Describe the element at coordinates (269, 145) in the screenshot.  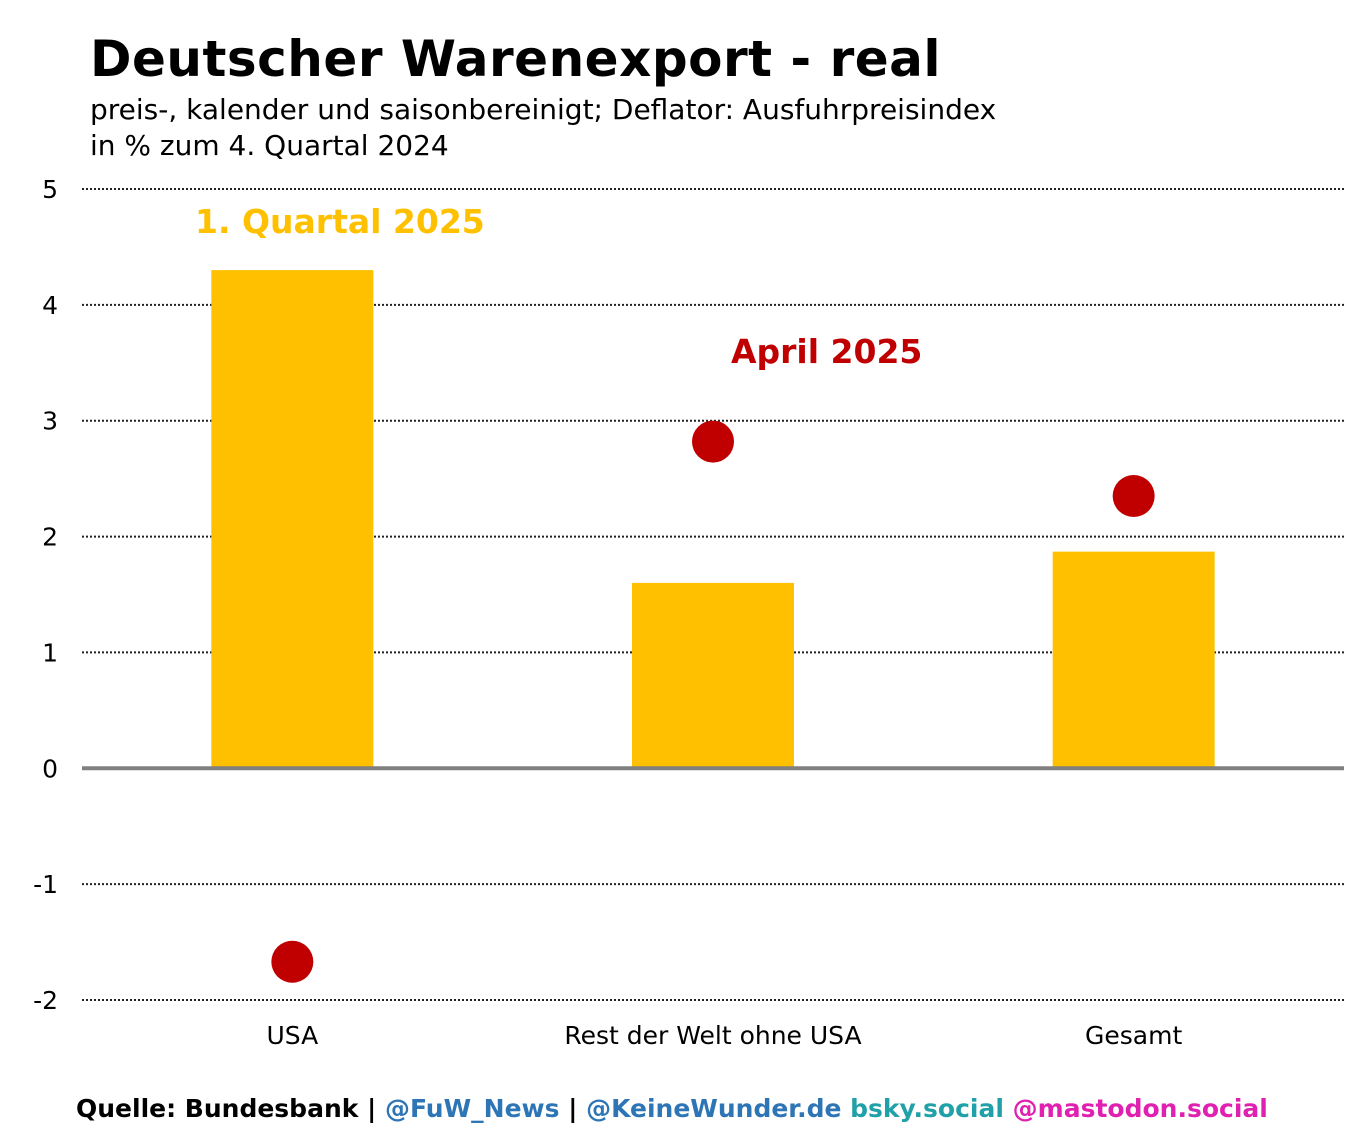
I see `subtitle-line-2: in % zum 4. Quartal 2024` at that location.